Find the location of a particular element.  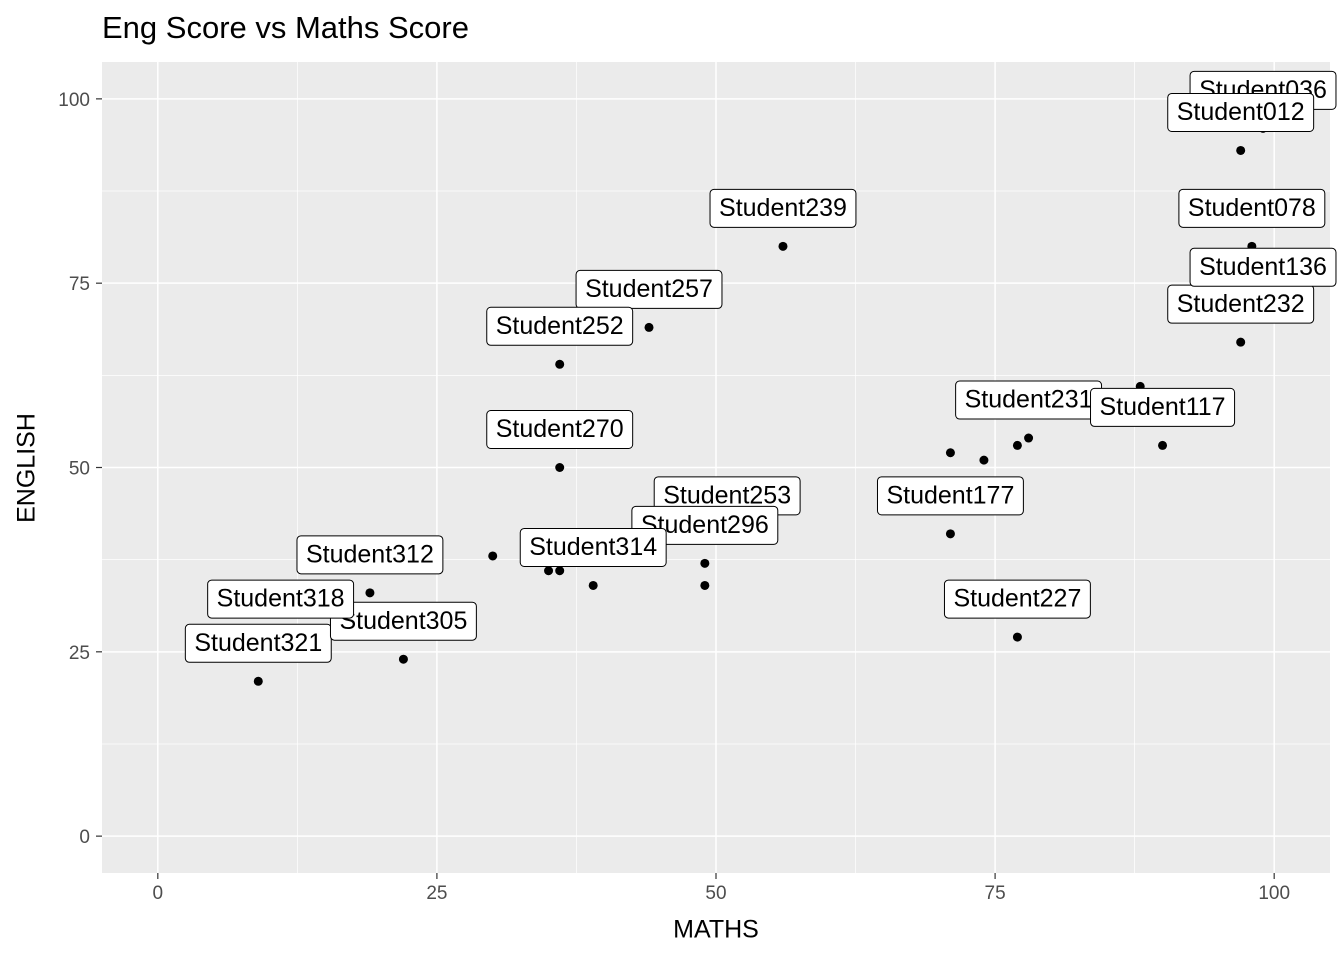

point-label: Student296 is located at coordinates (705, 525).